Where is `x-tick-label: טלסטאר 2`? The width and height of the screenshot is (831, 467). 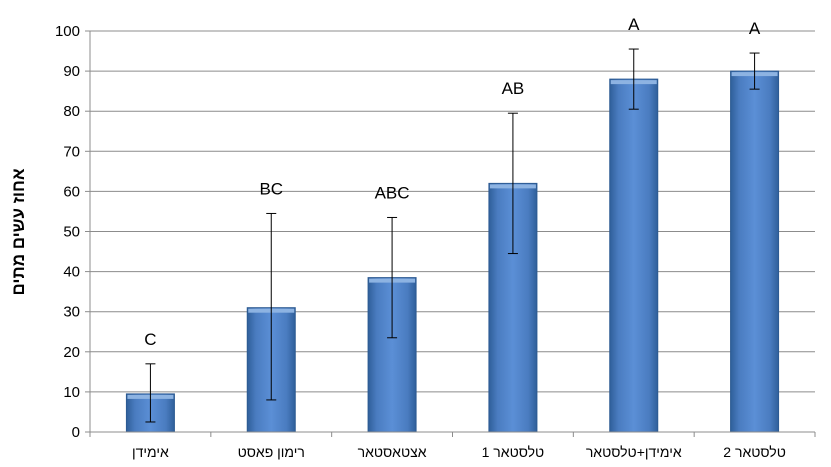
x-tick-label: טלסטאר 2 is located at coordinates (754, 452).